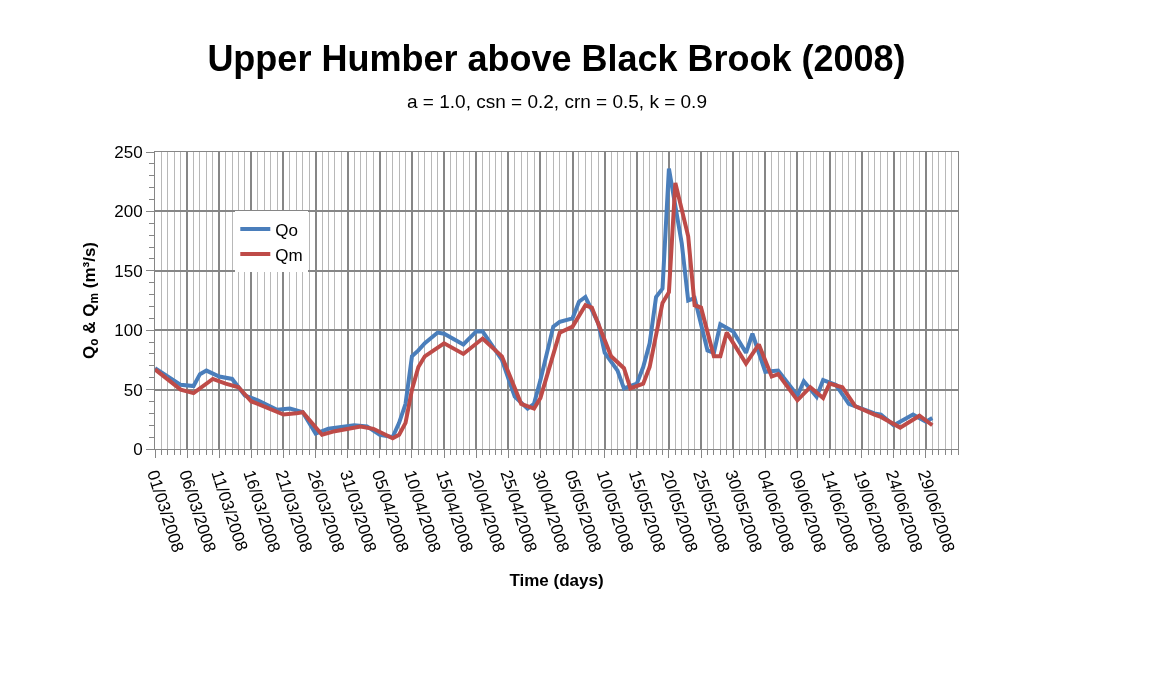 The image size is (1156, 688). I want to click on legend-label: Qo, so click(286, 230).